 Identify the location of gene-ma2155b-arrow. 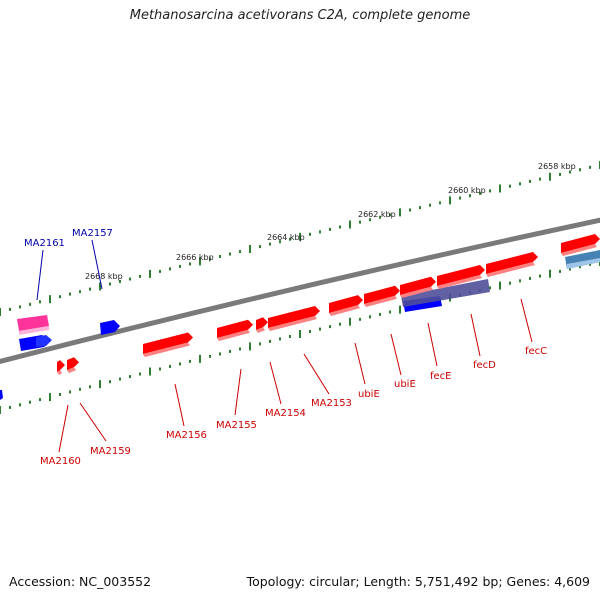
(262, 323).